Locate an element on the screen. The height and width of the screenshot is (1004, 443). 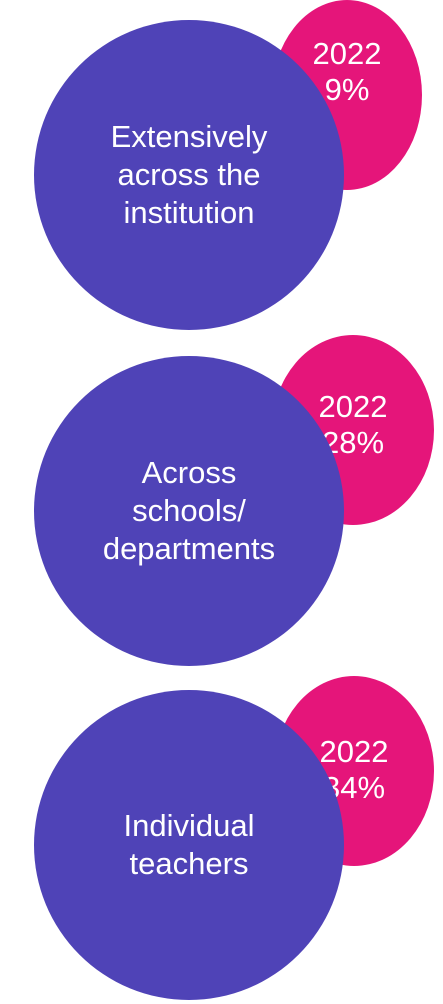
category-label: Extensively across the institution is located at coordinates (189, 174).